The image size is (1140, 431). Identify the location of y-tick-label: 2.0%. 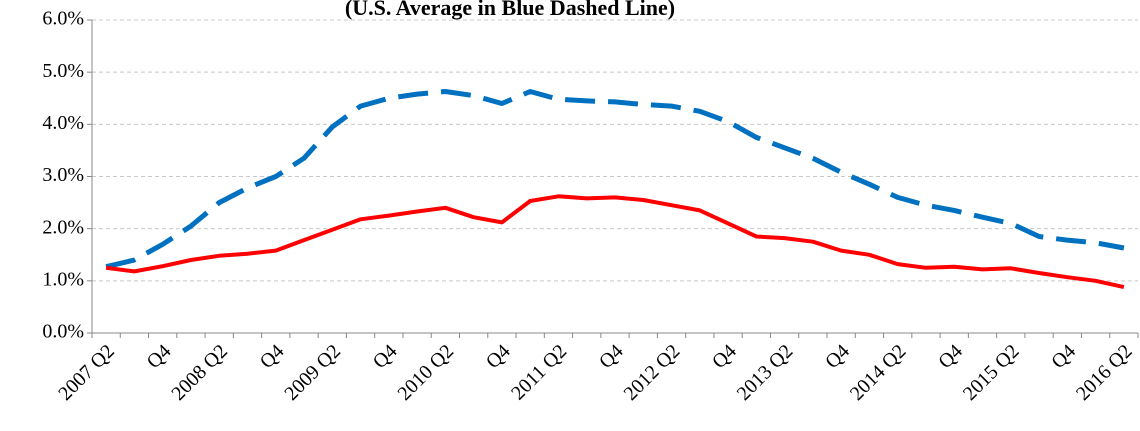
(63, 227).